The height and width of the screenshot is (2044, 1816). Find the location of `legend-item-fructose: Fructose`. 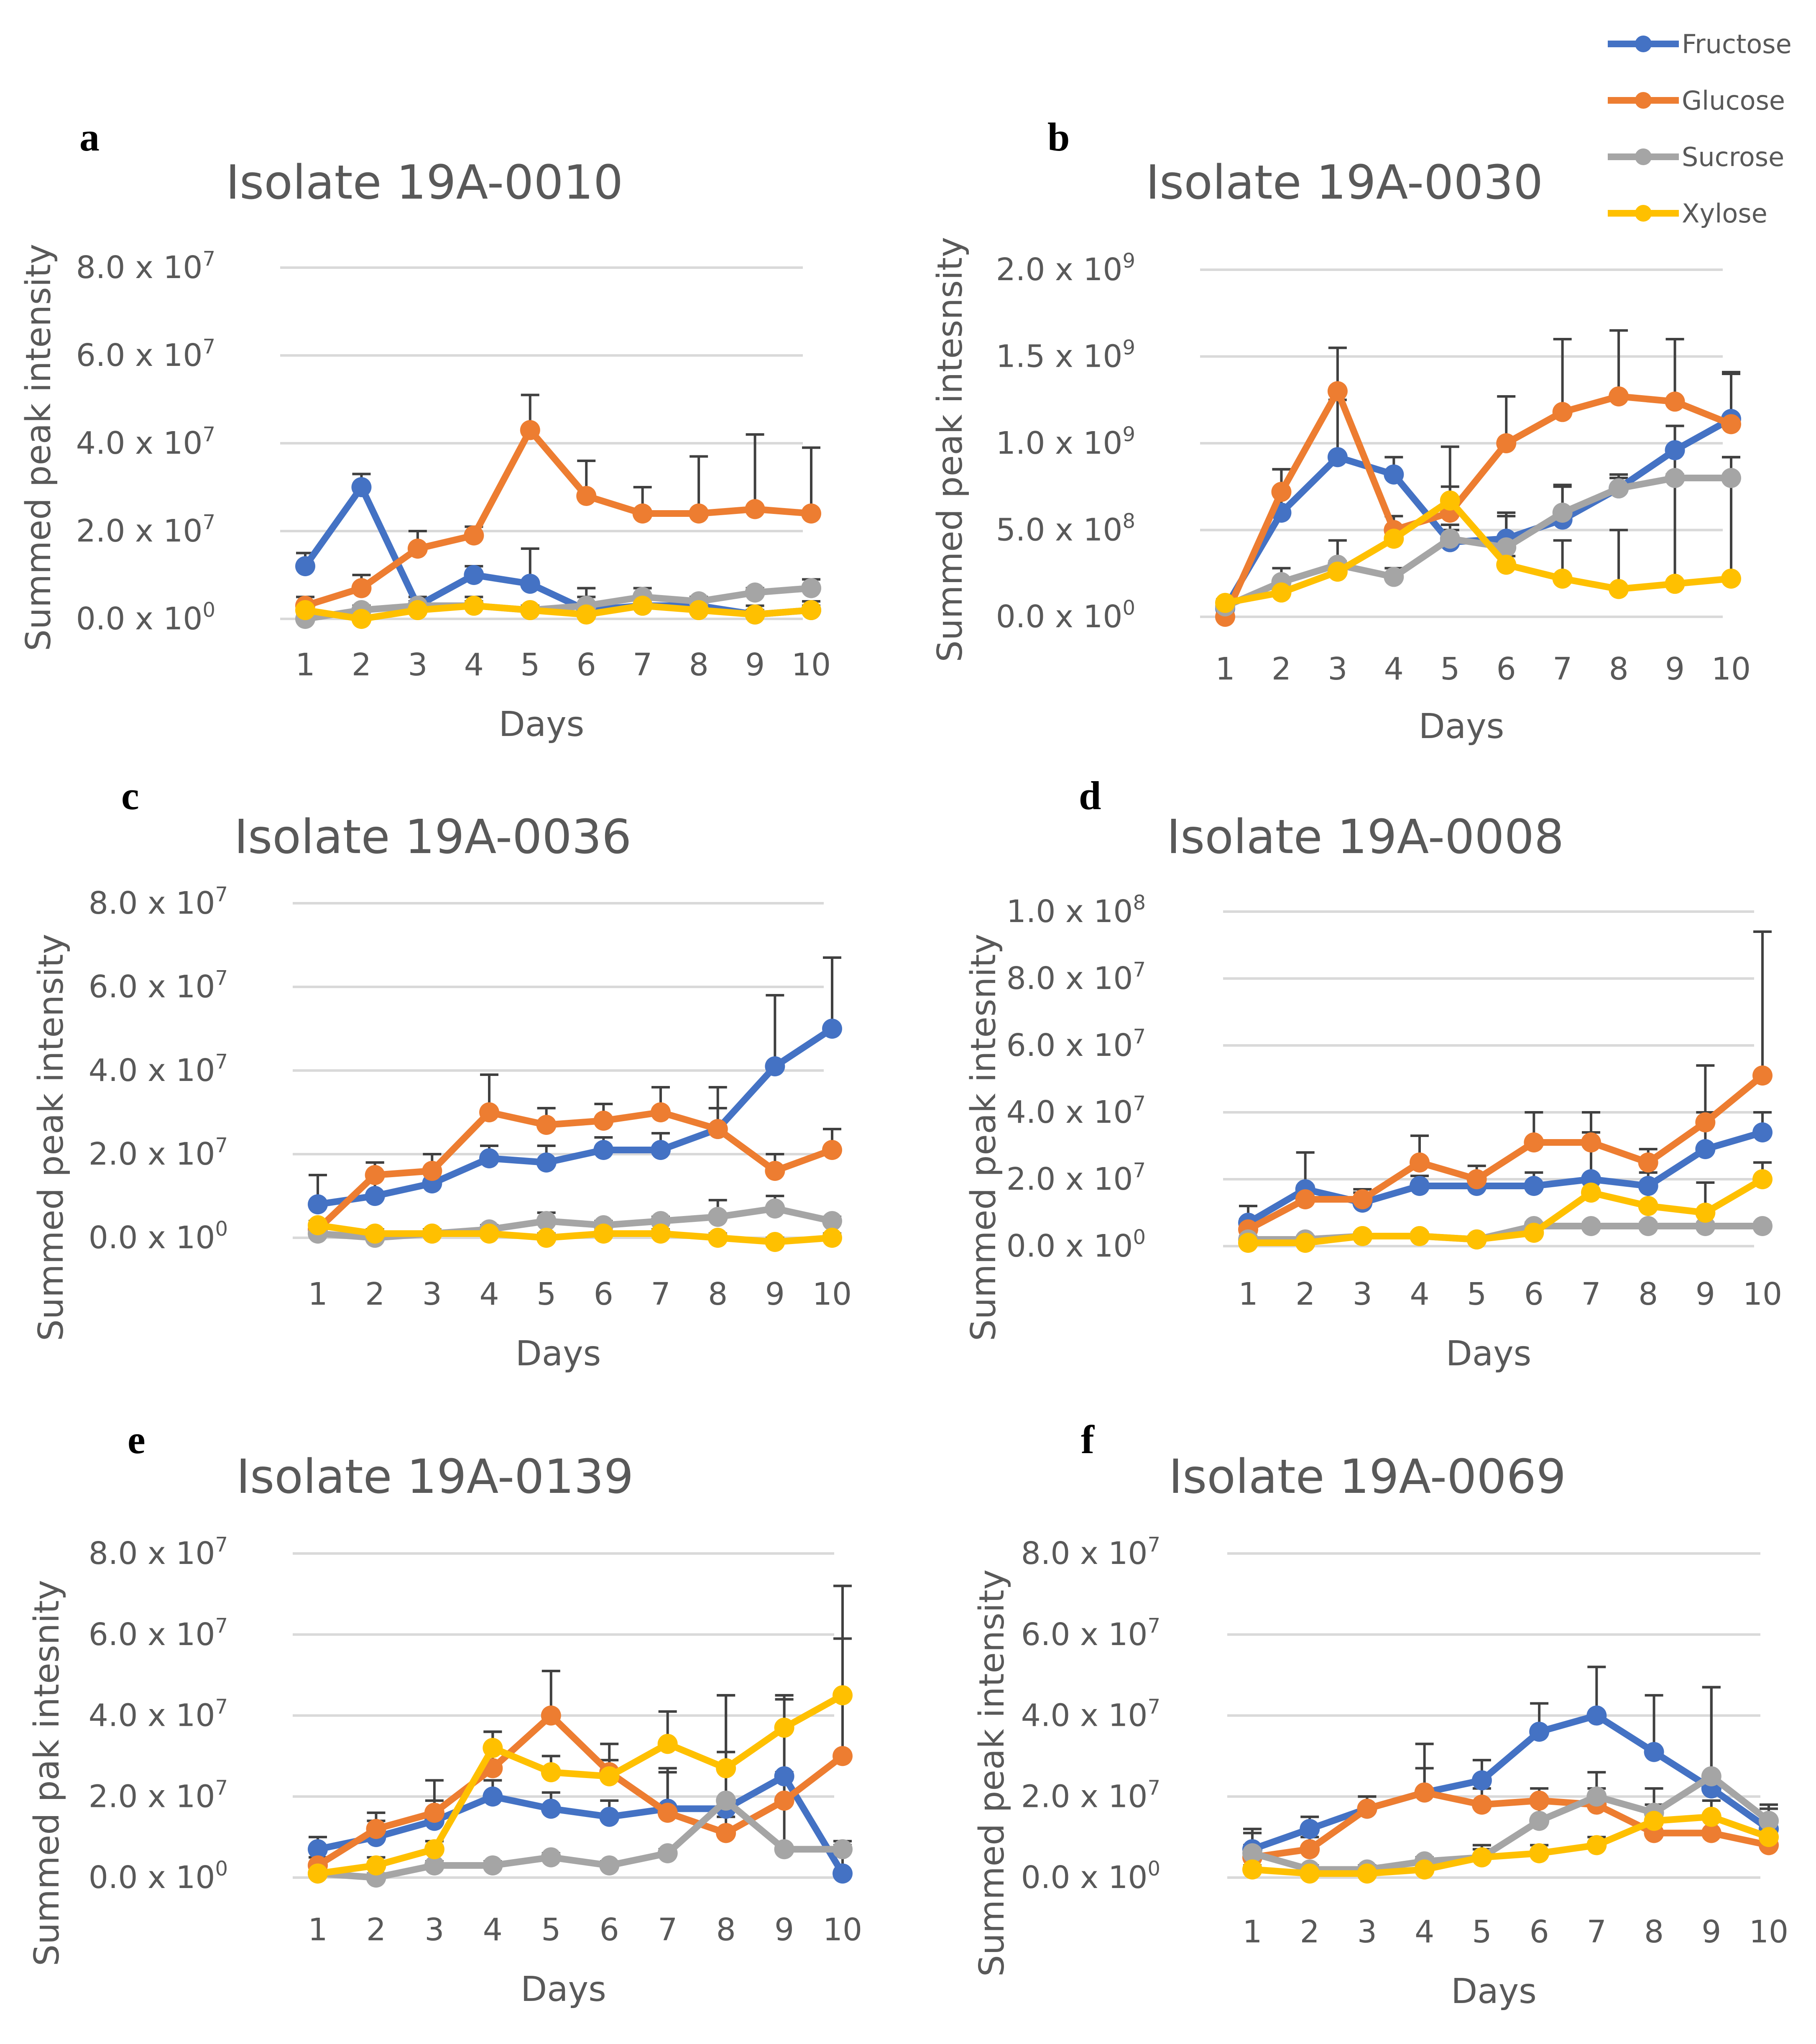

legend-item-fructose: Fructose is located at coordinates (1700, 44).